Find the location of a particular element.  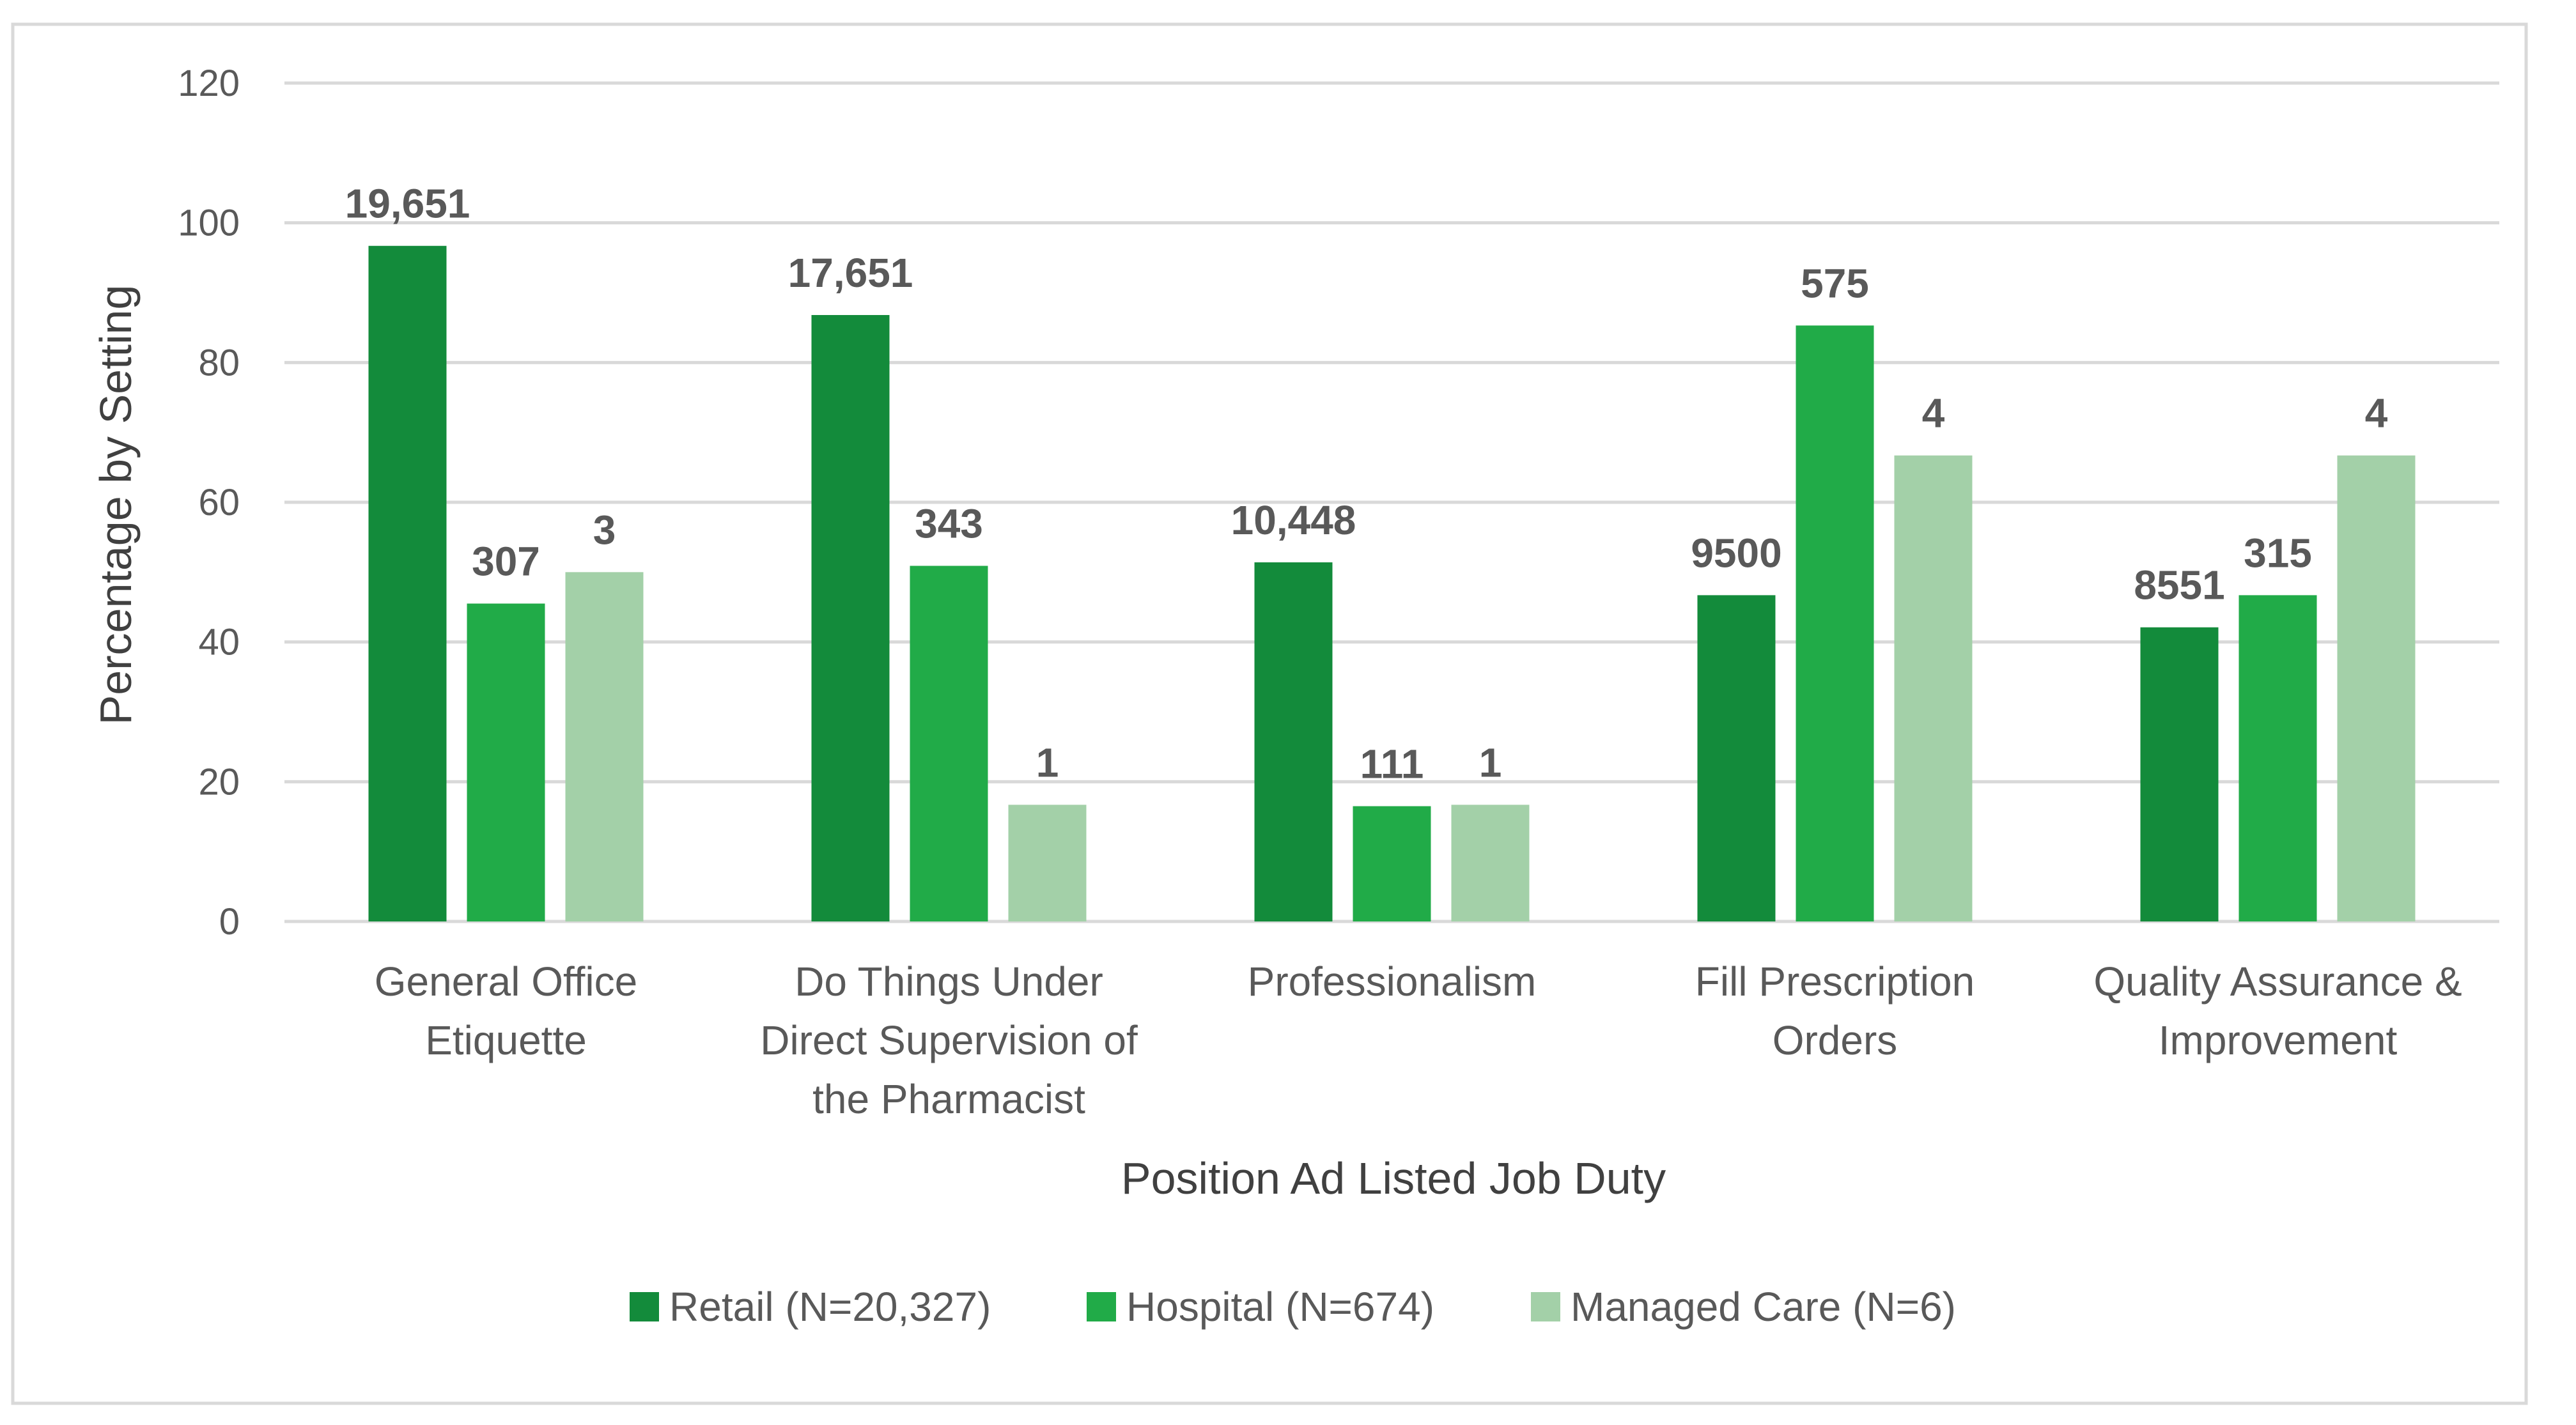

data-label: 307 is located at coordinates (506, 562).